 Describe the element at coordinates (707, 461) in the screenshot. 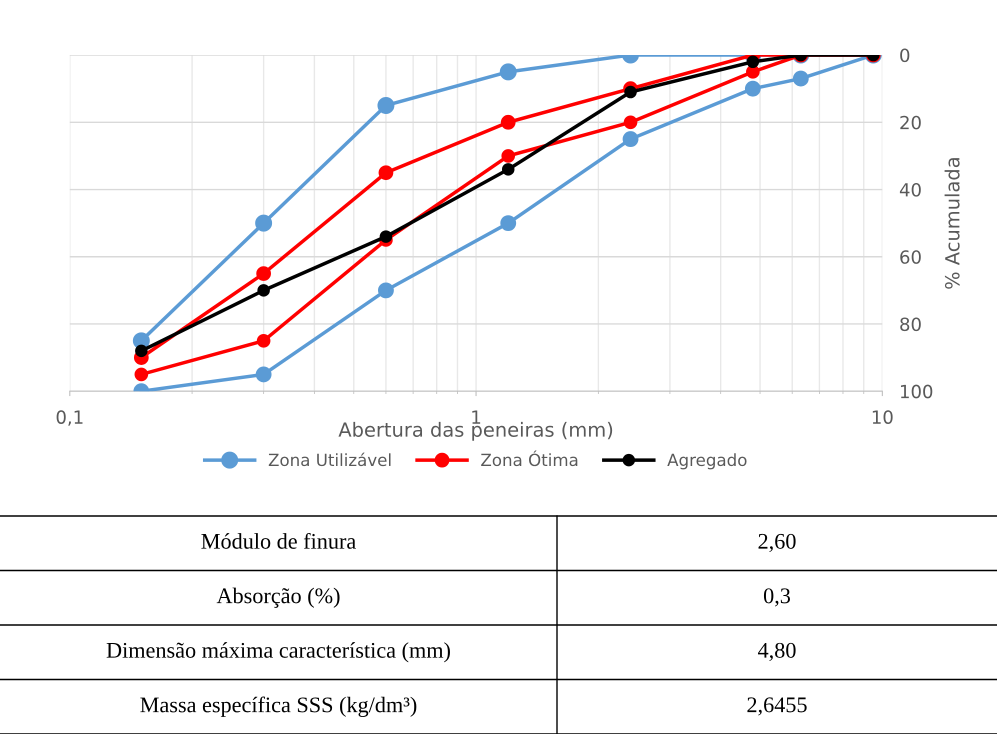

I see `legend-label: Agregado` at that location.